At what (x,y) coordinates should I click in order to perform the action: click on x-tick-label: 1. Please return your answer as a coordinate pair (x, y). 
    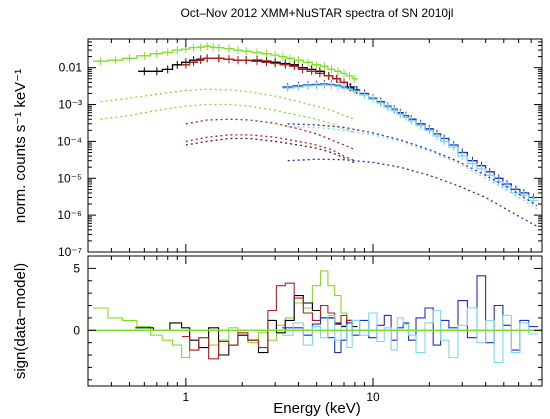
    Looking at the image, I should click on (186, 397).